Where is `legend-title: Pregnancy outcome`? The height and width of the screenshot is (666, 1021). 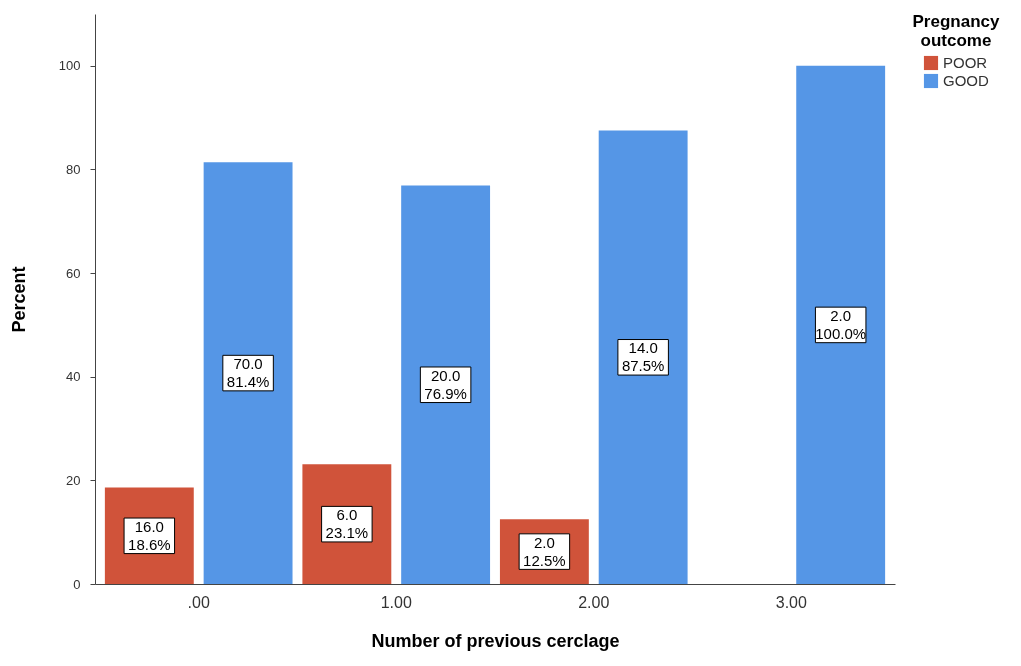 legend-title: Pregnancy outcome is located at coordinates (956, 31).